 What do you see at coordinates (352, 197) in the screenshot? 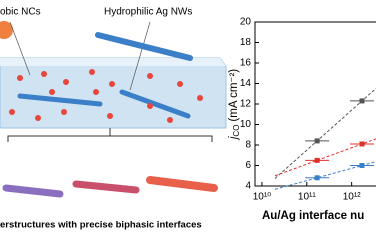
I see `x-tick-label: 10¹²` at bounding box center [352, 197].